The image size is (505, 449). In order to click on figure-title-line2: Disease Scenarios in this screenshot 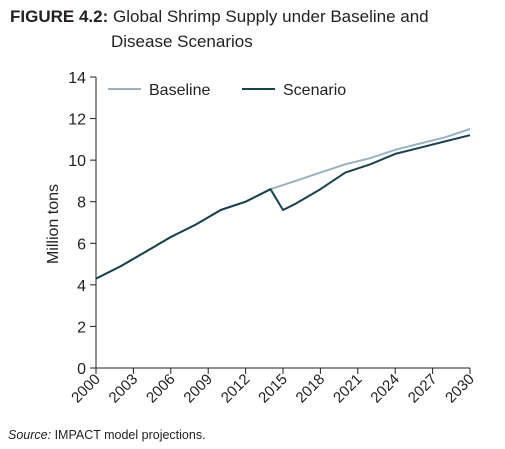, I will do `click(182, 41)`.